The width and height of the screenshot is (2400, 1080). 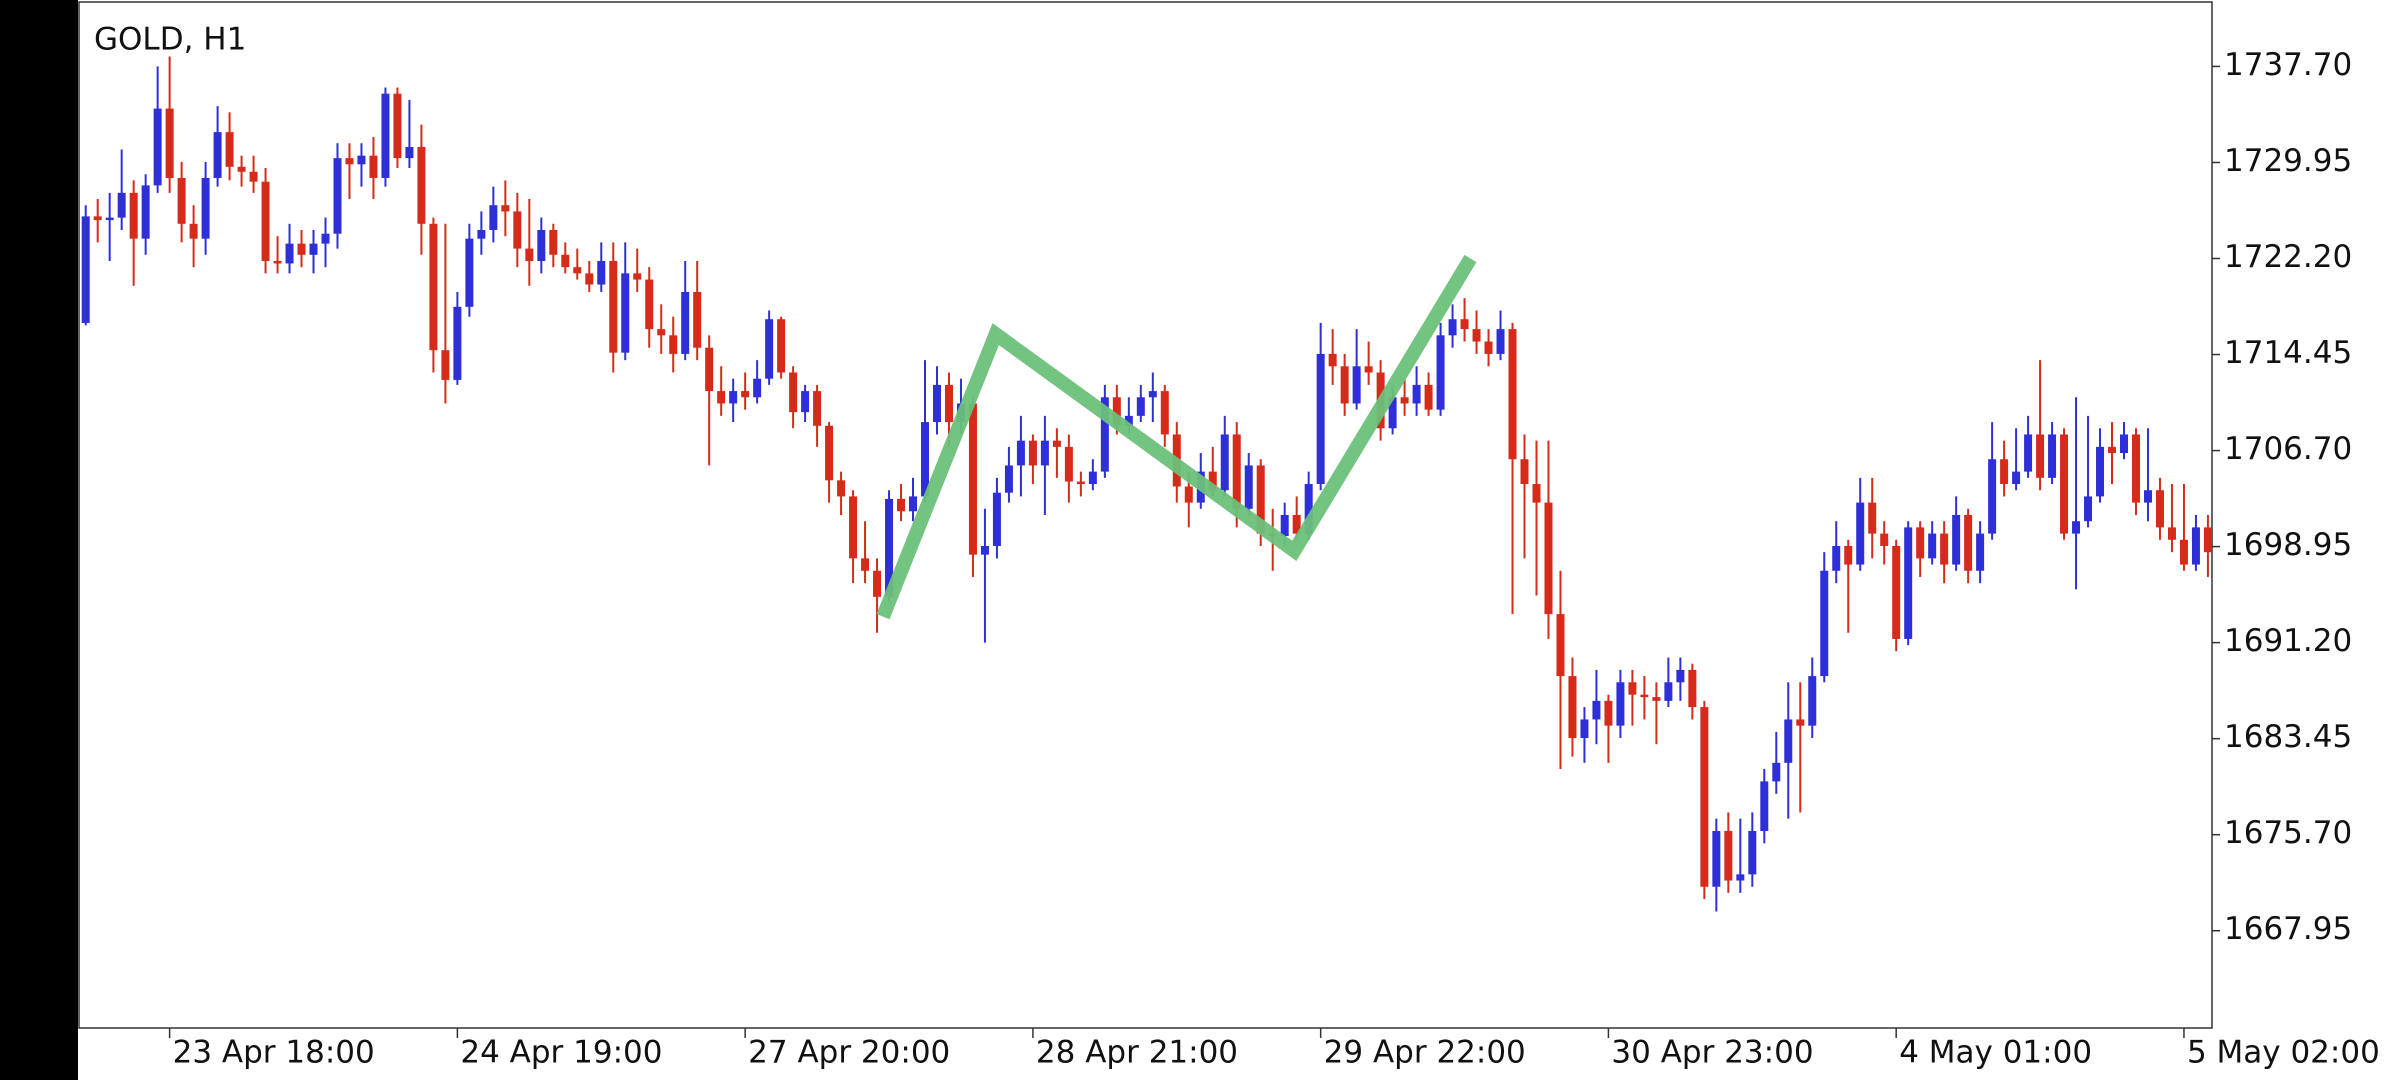 What do you see at coordinates (2288, 161) in the screenshot?
I see `y-tick-label: 1729.95` at bounding box center [2288, 161].